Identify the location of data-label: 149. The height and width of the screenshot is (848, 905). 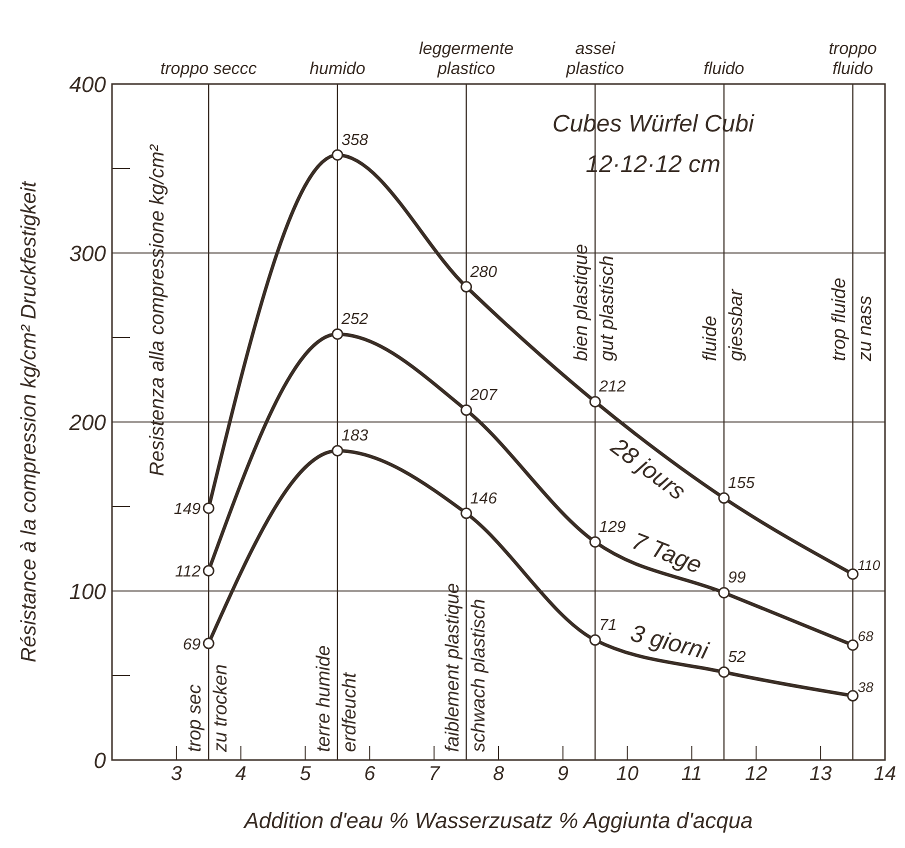
(187, 509).